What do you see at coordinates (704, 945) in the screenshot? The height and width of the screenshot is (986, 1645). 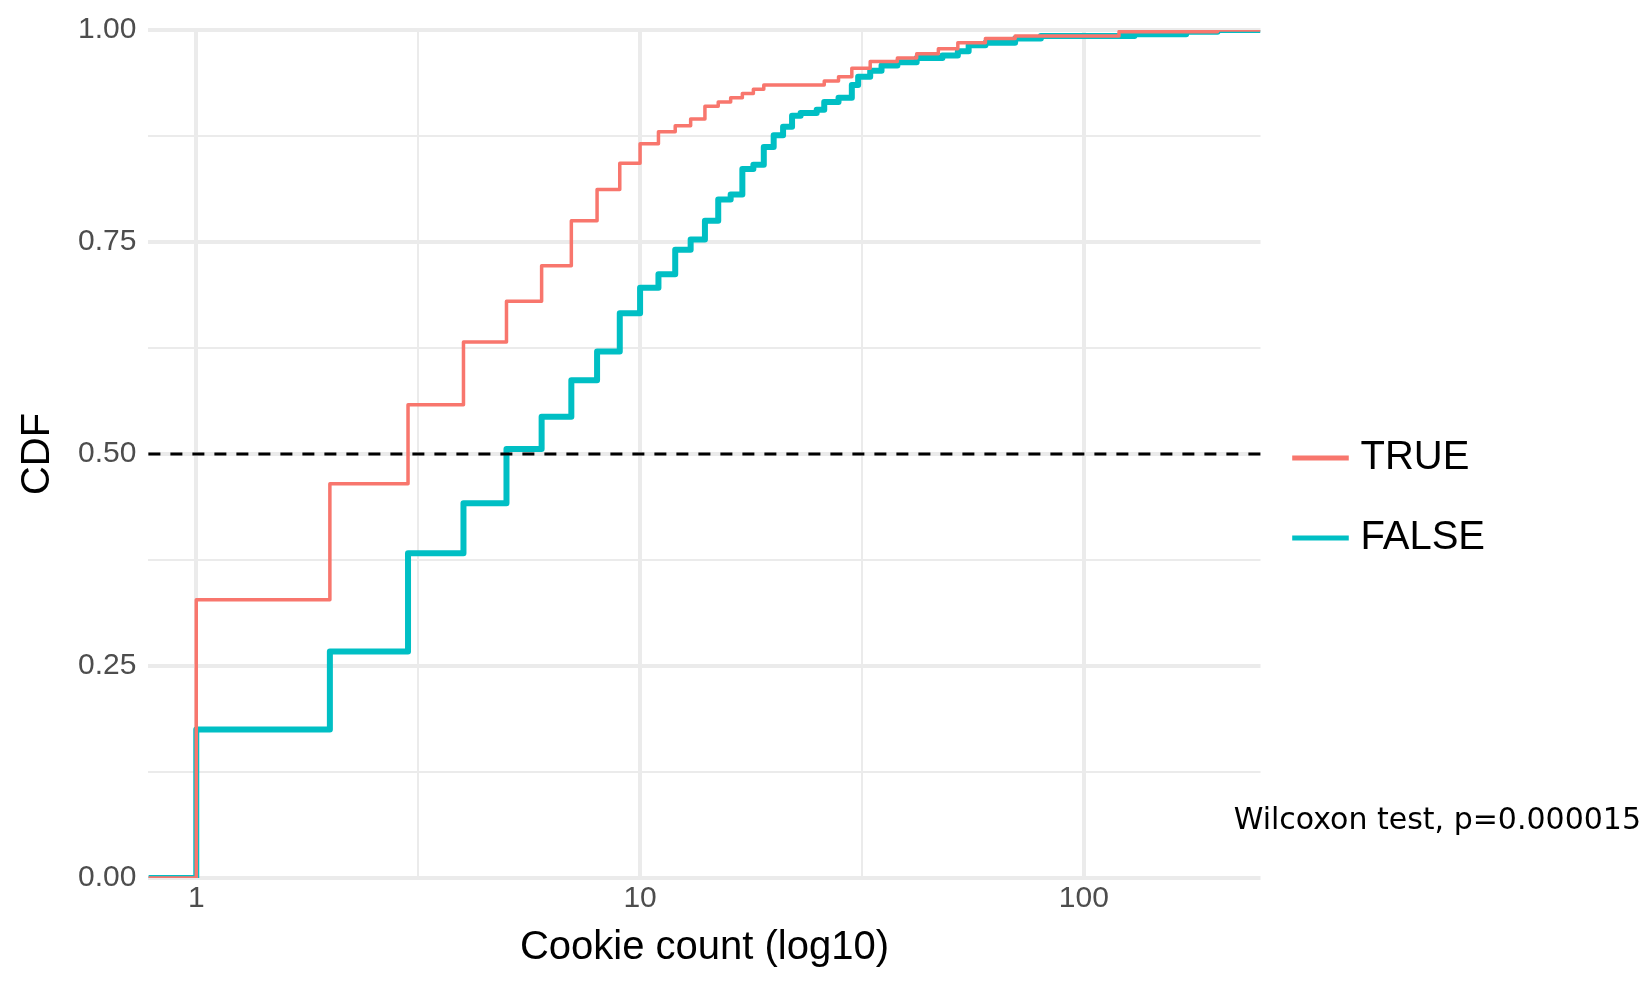 I see `x-axis-title: Cookie count (log10)` at bounding box center [704, 945].